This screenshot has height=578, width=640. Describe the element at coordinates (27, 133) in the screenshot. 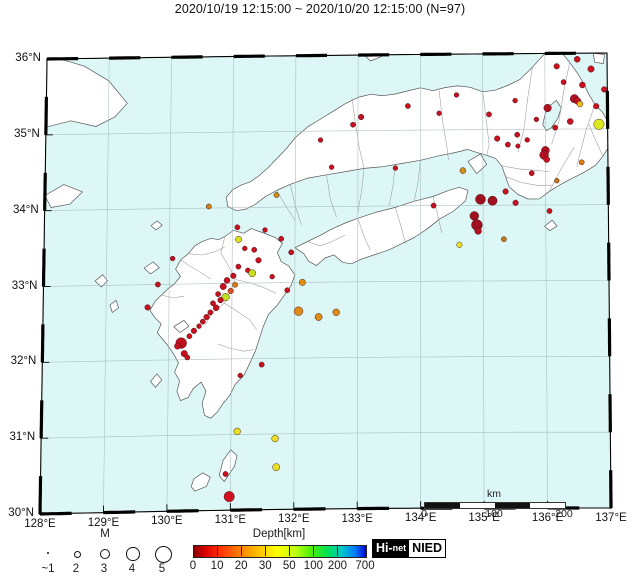

I see `lat-tick-35N: 35°N` at that location.